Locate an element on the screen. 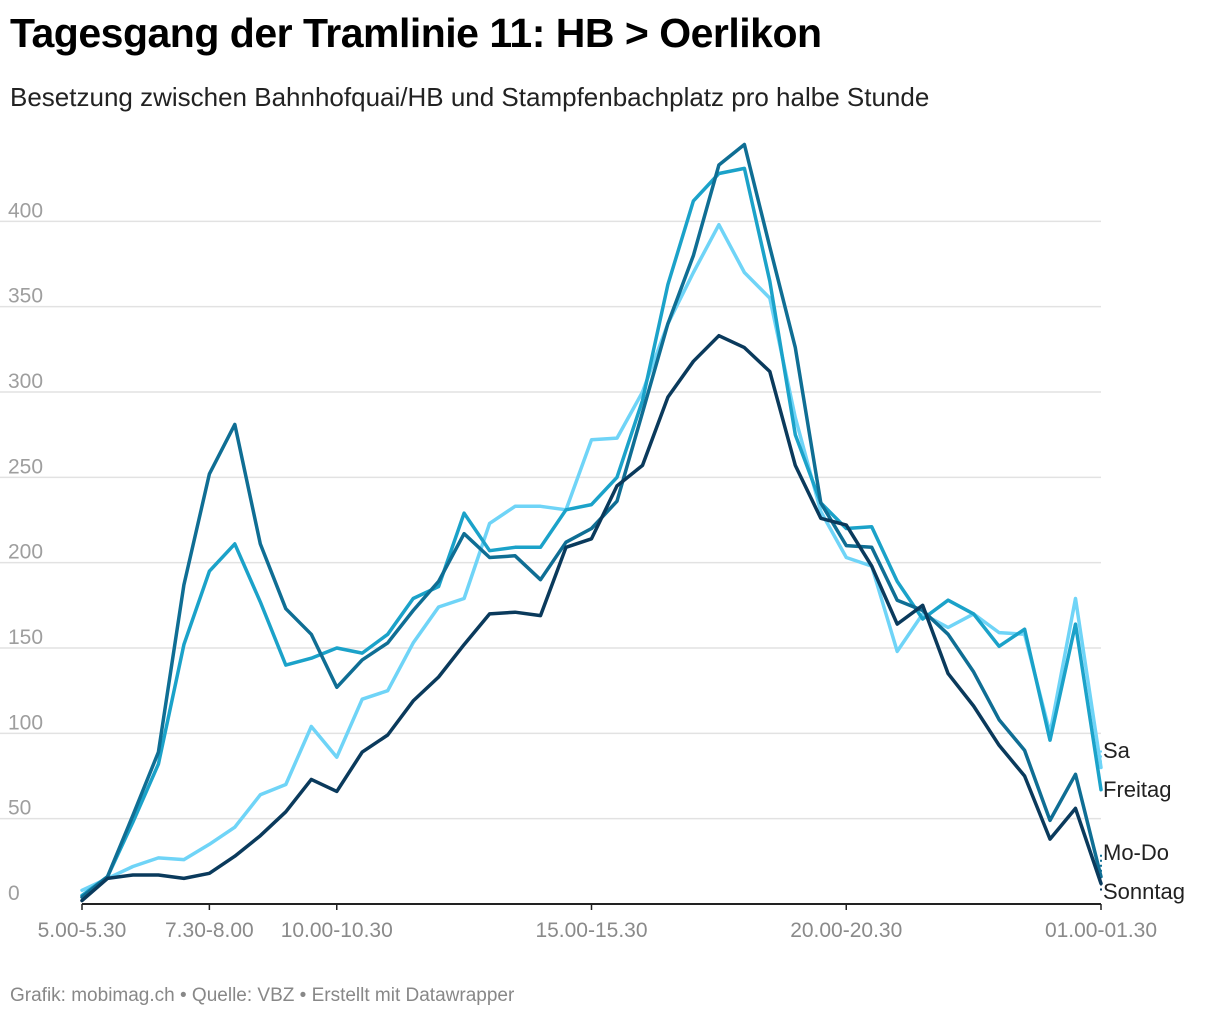 Image resolution: width=1220 pixels, height=1020 pixels. series-label-freitag: Freitag is located at coordinates (1137, 789).